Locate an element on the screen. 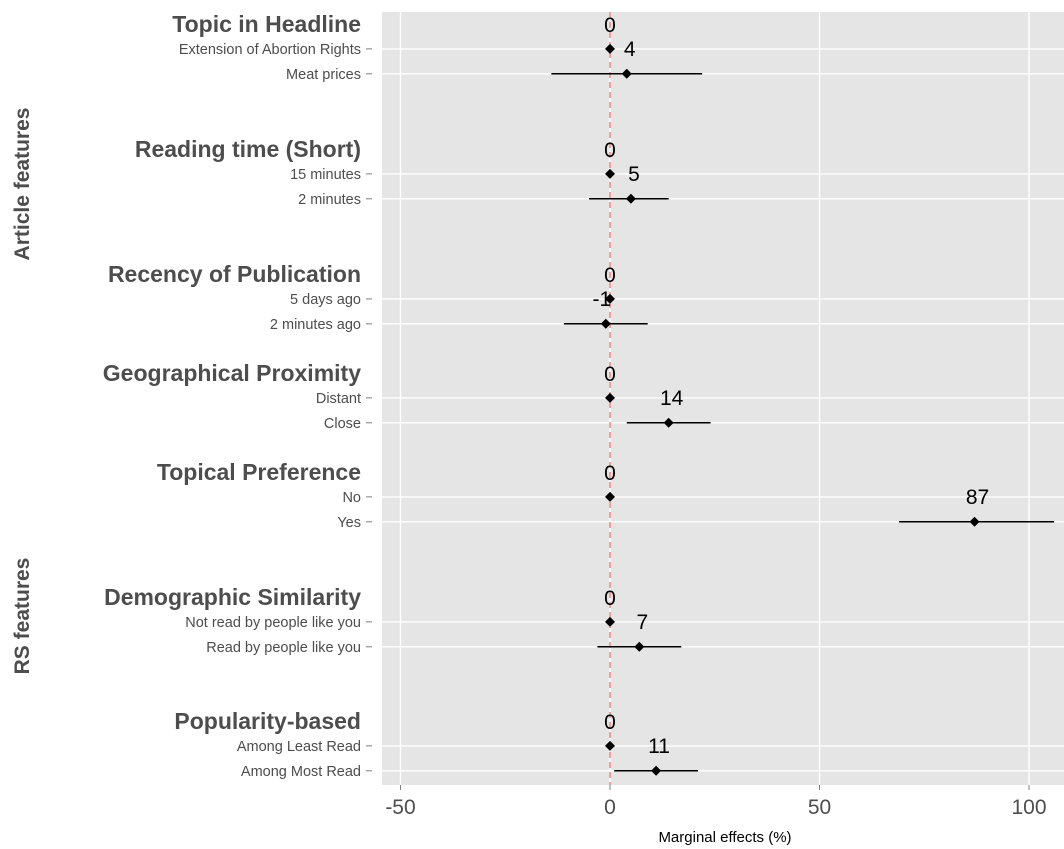  effect-value-label: 4 is located at coordinates (630, 49).